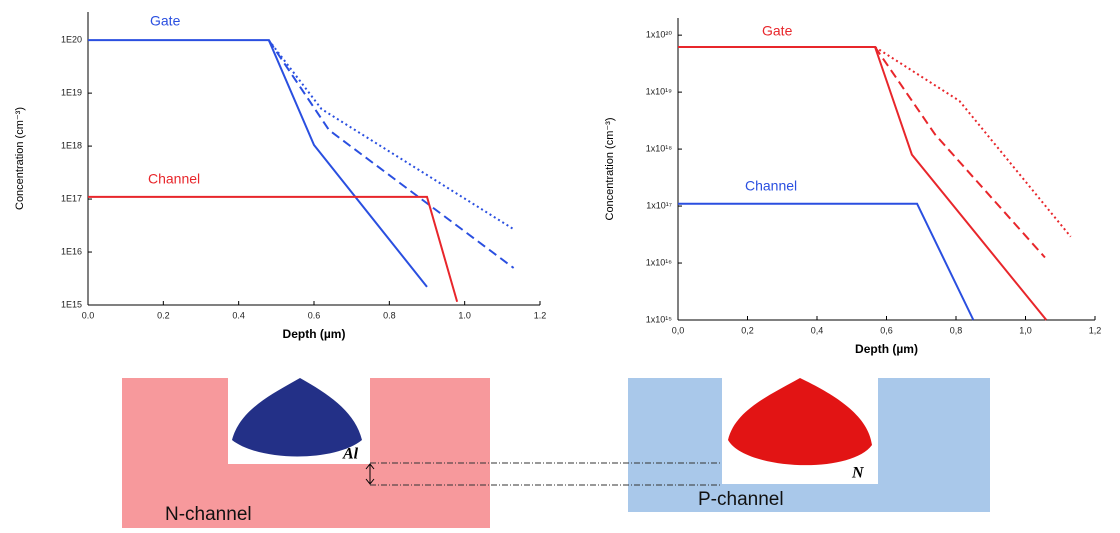 This screenshot has height=533, width=1120. What do you see at coordinates (741, 499) in the screenshot?
I see `device-label: P-channel` at bounding box center [741, 499].